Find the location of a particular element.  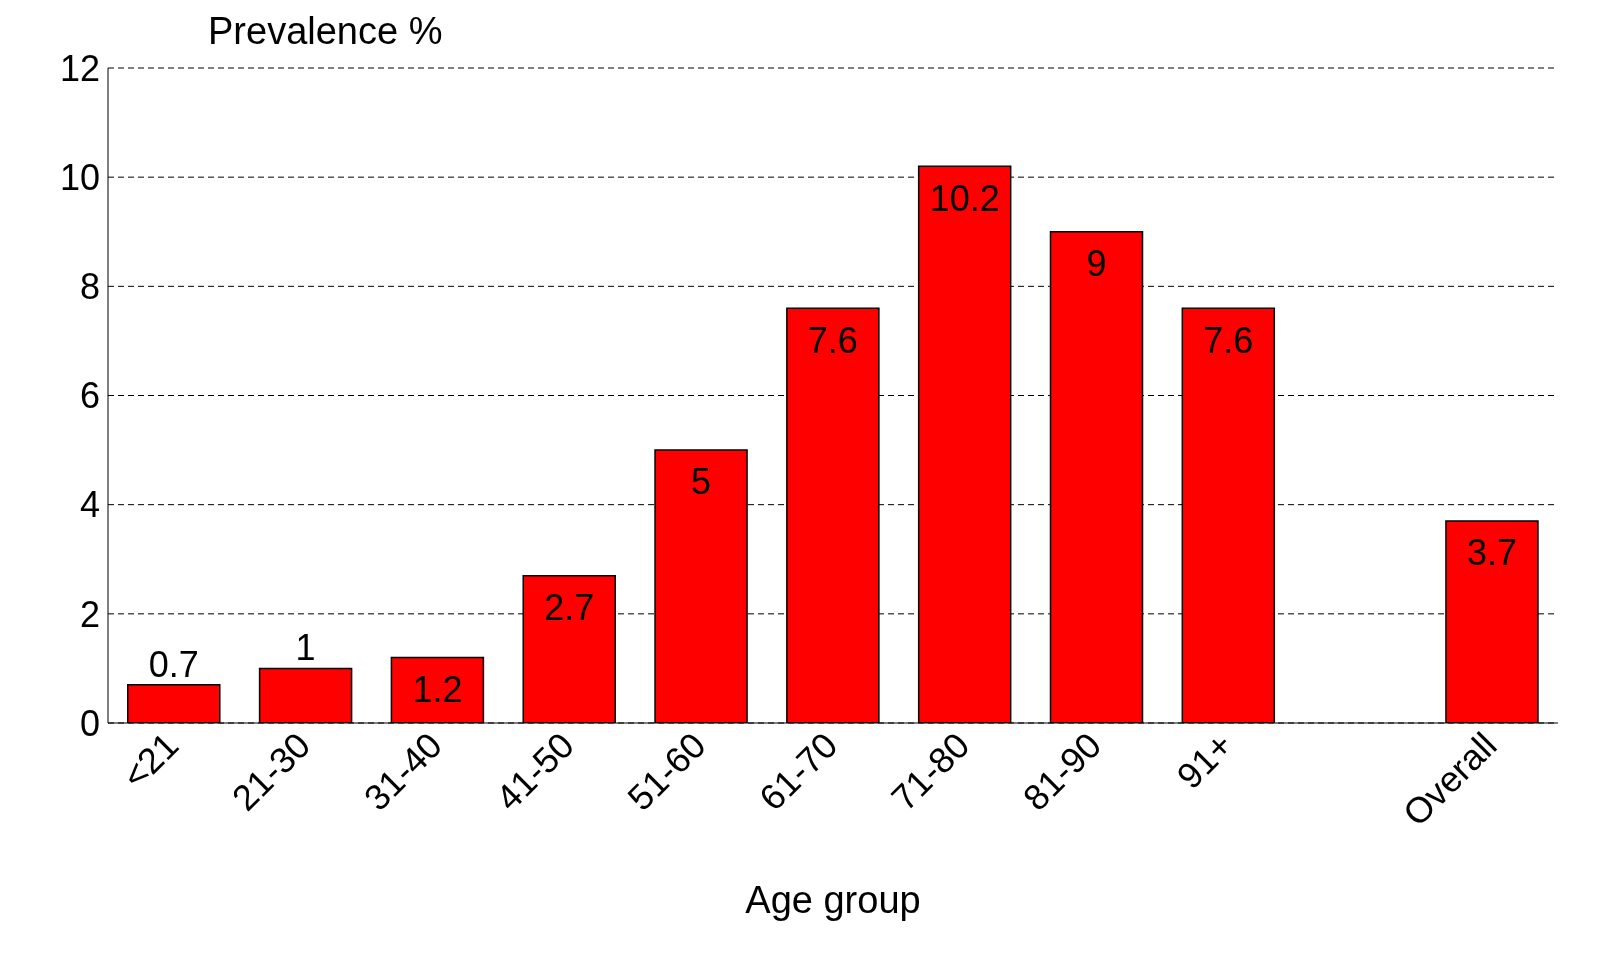

data-label: 10.2 is located at coordinates (964, 198).